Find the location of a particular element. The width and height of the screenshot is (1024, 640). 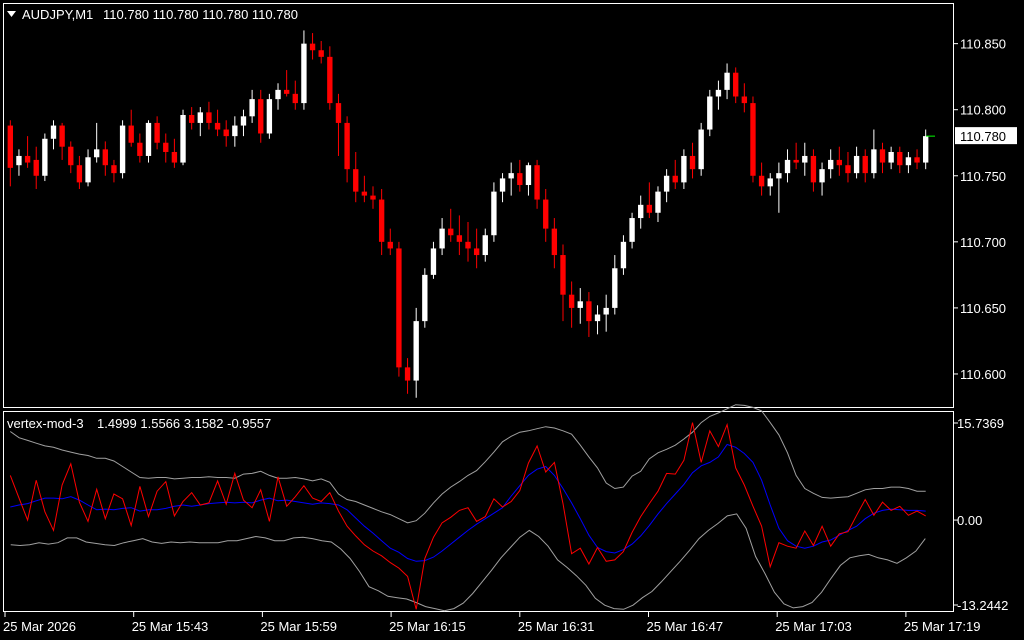

dropdown-triangle-icon is located at coordinates (11, 14).